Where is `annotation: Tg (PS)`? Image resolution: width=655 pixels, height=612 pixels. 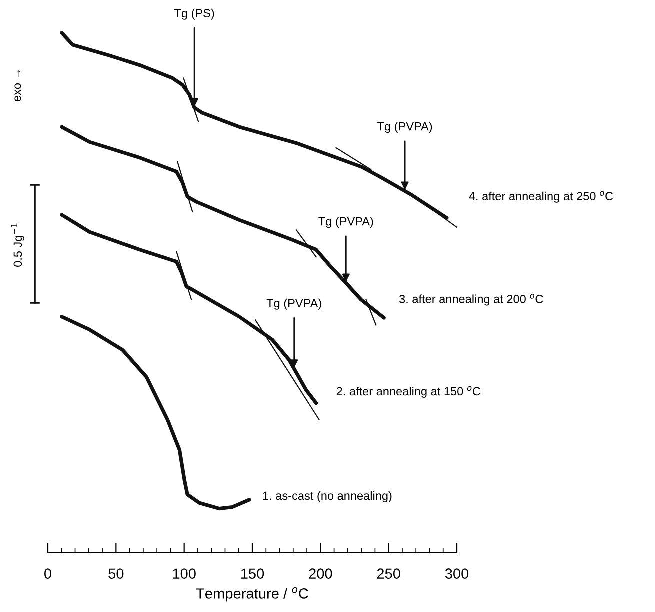 annotation: Tg (PS) is located at coordinates (194, 14).